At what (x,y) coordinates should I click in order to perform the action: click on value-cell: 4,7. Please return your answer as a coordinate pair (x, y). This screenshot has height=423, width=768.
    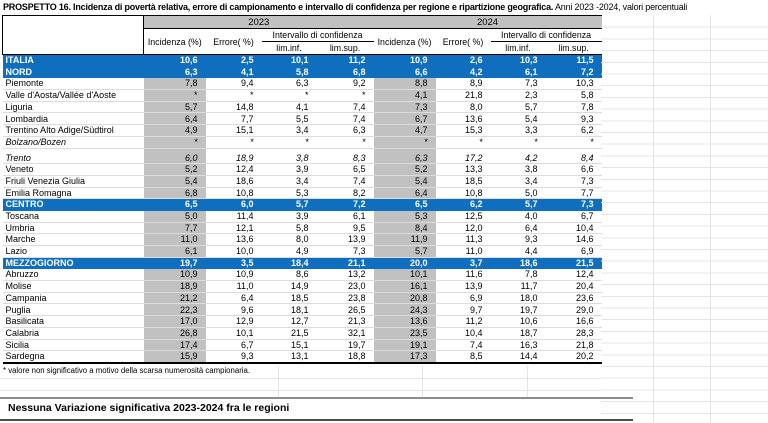
    Looking at the image, I should click on (404, 130).